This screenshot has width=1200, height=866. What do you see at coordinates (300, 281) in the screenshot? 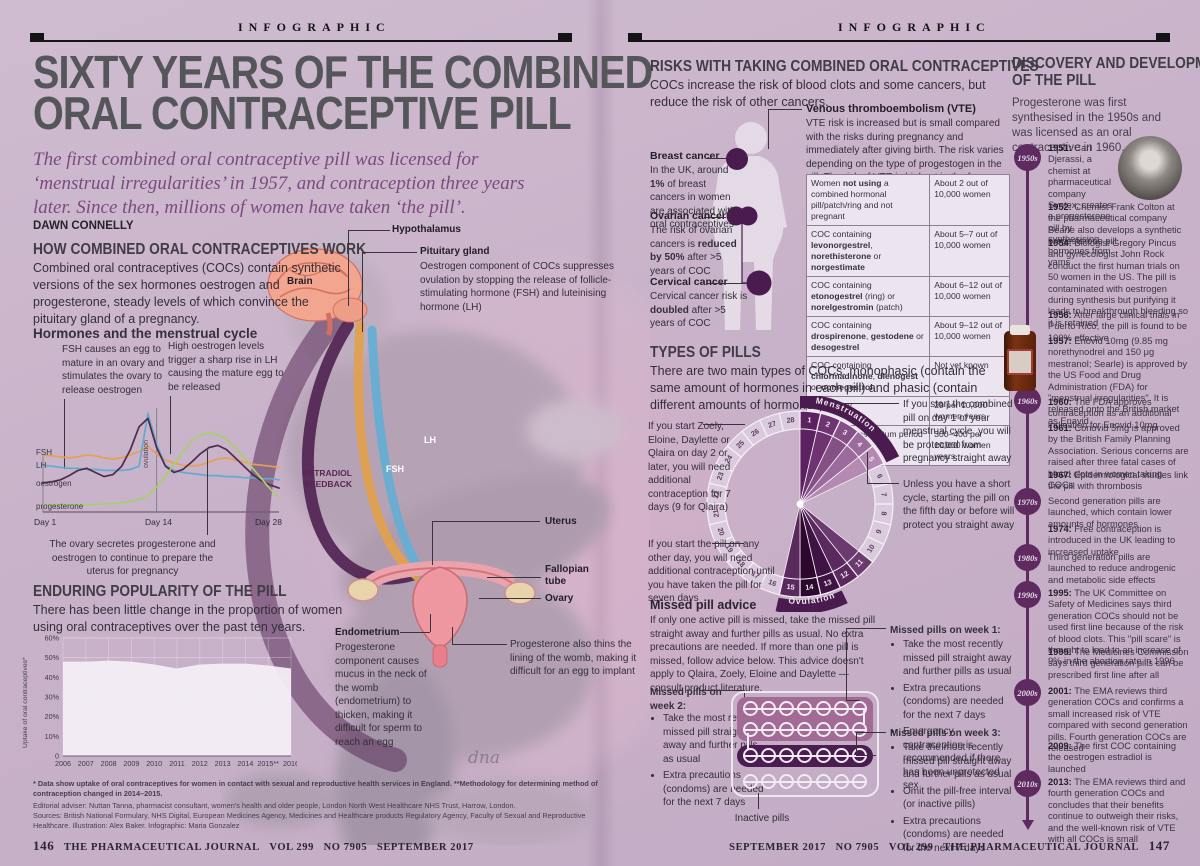
I see `brain-label: Brain` at bounding box center [300, 281].